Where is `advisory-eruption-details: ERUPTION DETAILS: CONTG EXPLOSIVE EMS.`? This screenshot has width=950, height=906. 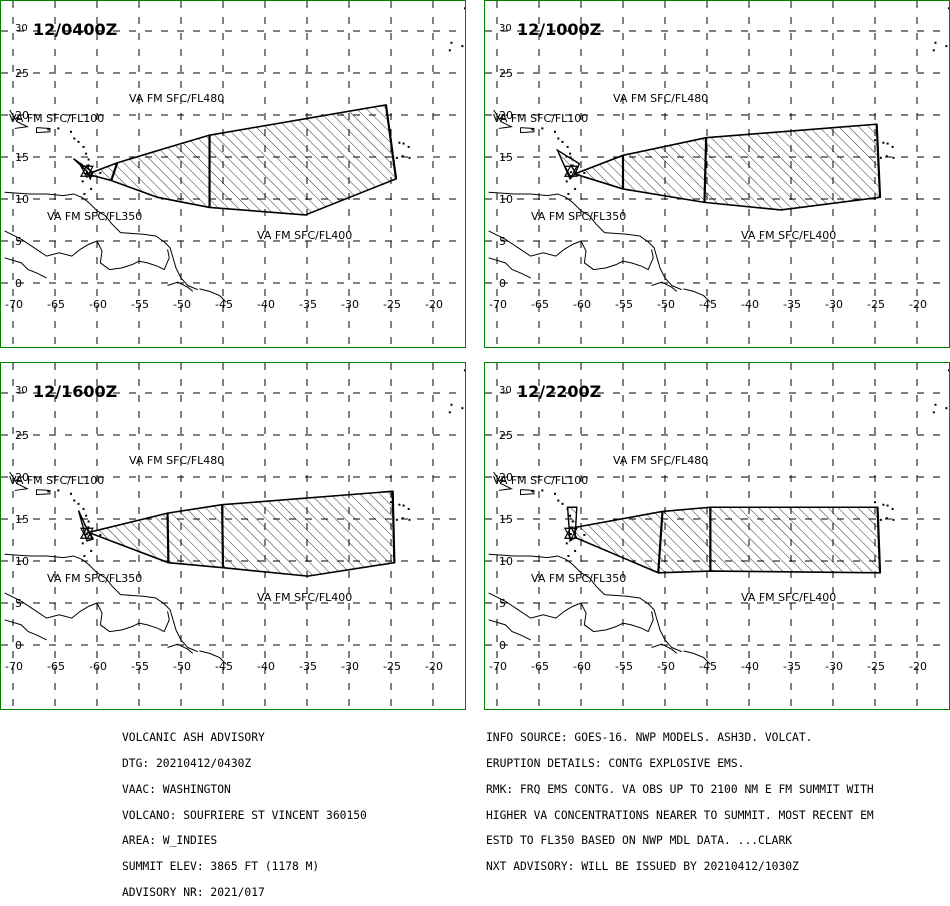
advisory-eruption-details: ERUPTION DETAILS: CONTG EXPLOSIVE EMS. is located at coordinates (615, 763).